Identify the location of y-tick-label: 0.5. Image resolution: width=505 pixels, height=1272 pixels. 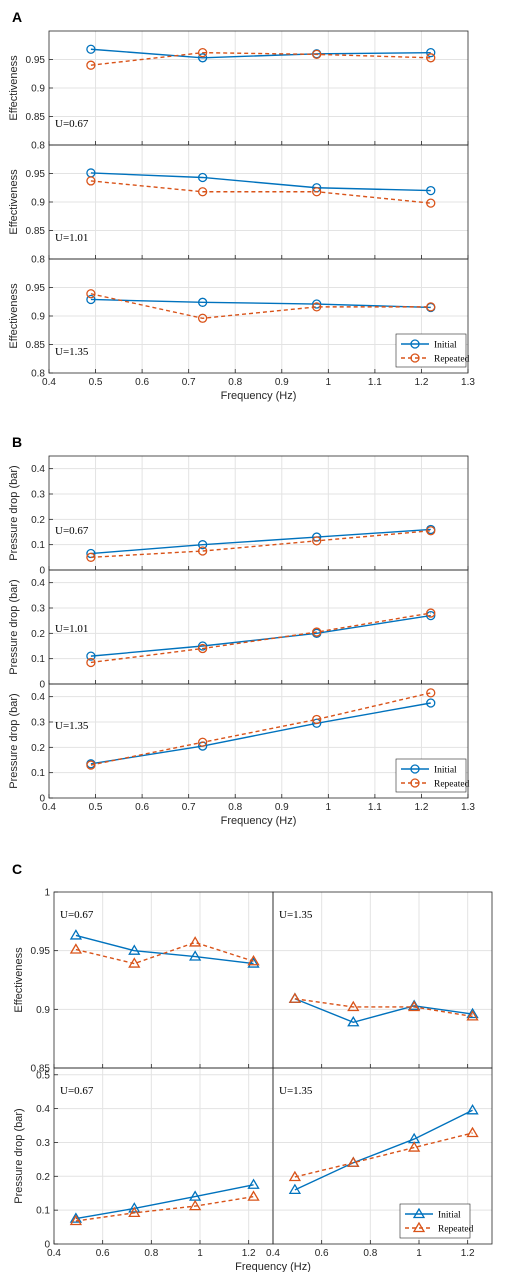
(43, 1075).